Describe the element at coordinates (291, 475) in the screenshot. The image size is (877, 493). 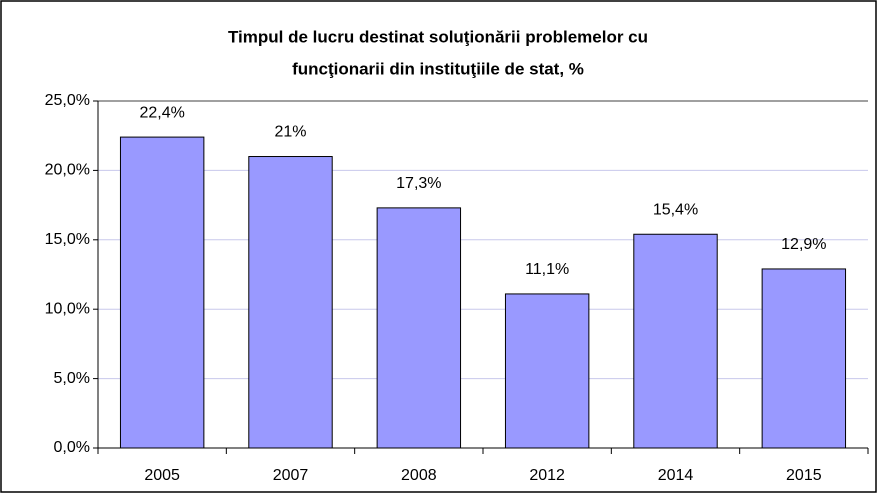
I see `x-tick-label: 2007` at that location.